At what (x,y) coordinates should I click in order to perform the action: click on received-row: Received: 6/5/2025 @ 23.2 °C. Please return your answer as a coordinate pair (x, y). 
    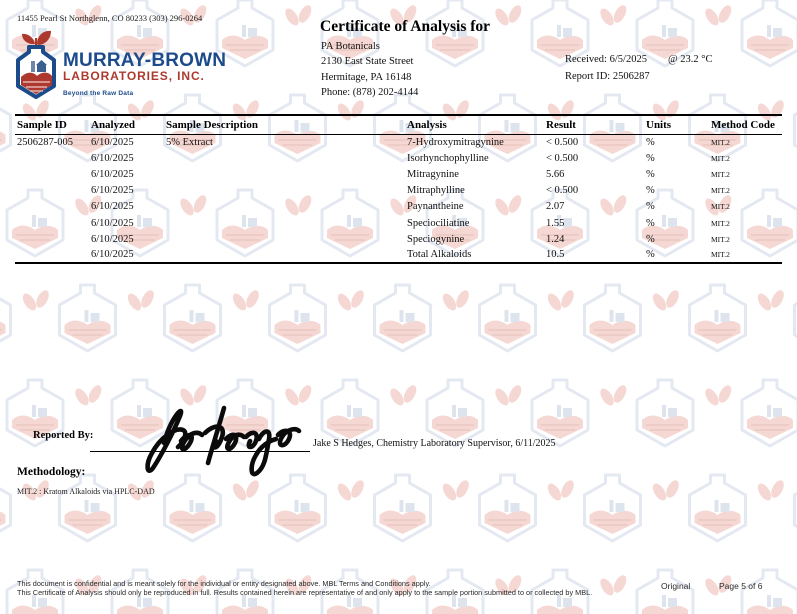
    Looking at the image, I should click on (639, 59).